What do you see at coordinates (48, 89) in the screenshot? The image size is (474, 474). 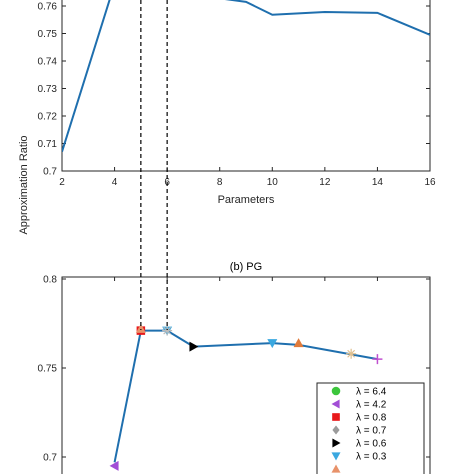 I see `top-y-tick-label: 0.73` at bounding box center [48, 89].